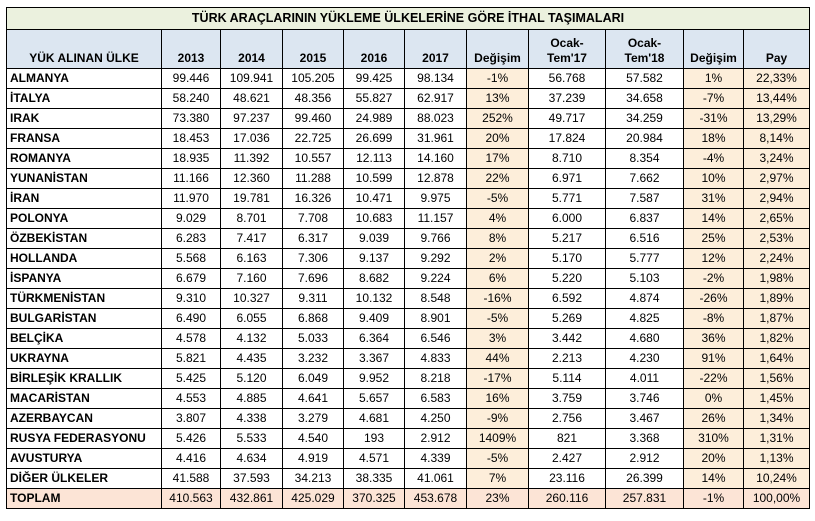 Image resolution: width=815 pixels, height=521 pixels. Describe the element at coordinates (567, 358) in the screenshot. I see `jan-jul-17-cell: 2.213` at that location.